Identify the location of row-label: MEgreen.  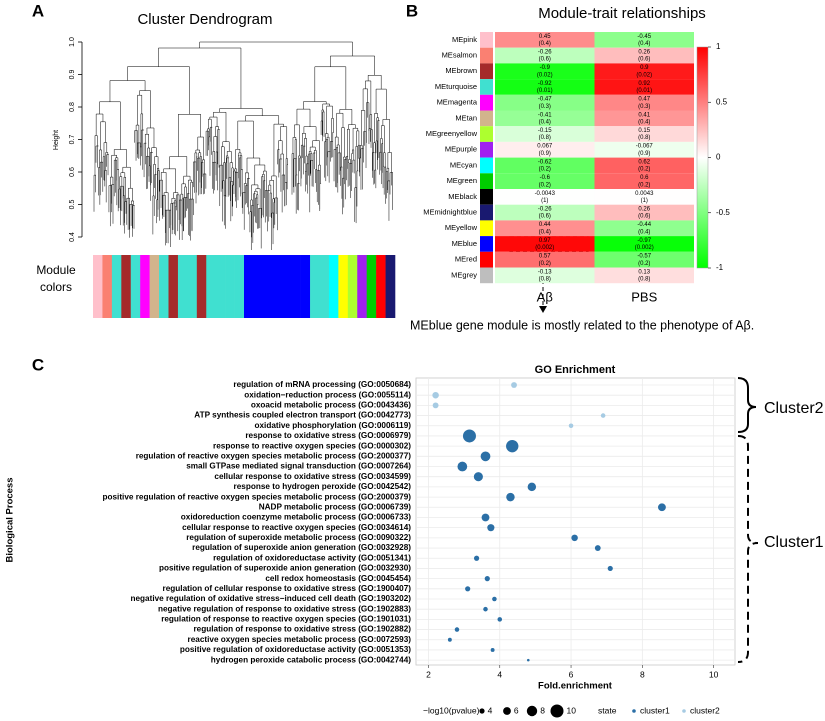
(462, 180).